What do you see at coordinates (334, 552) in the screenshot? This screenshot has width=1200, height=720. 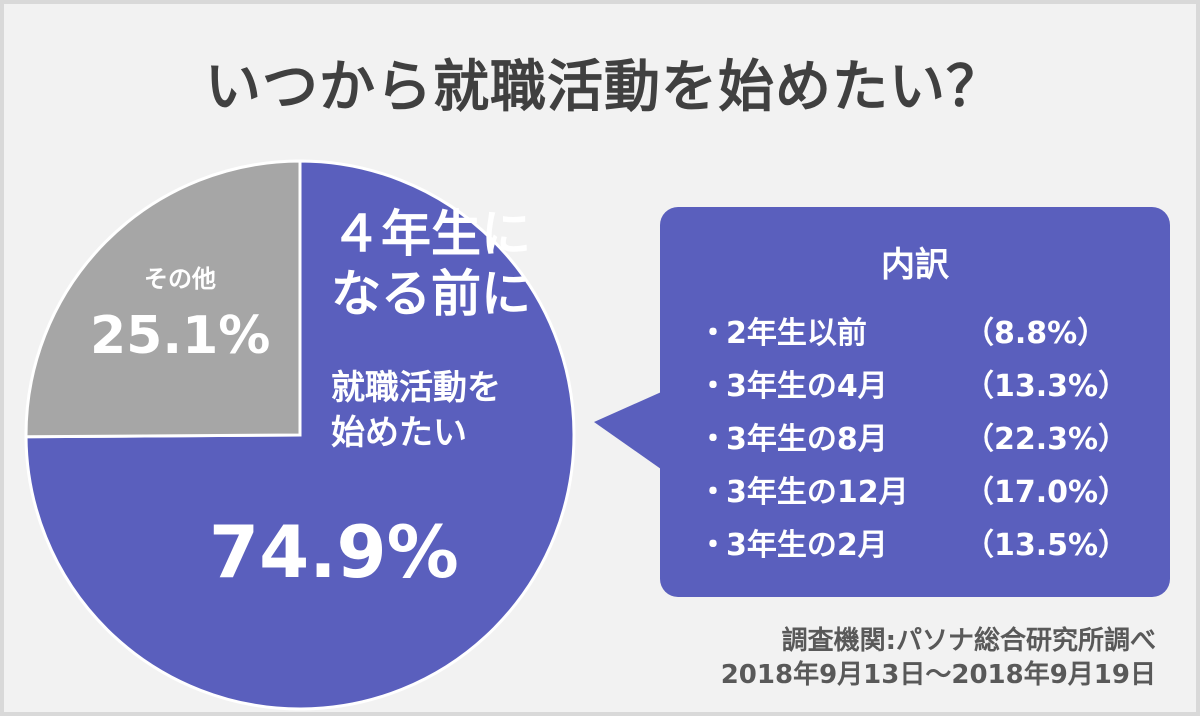 I see `main-slice-value: 74.9%` at bounding box center [334, 552].